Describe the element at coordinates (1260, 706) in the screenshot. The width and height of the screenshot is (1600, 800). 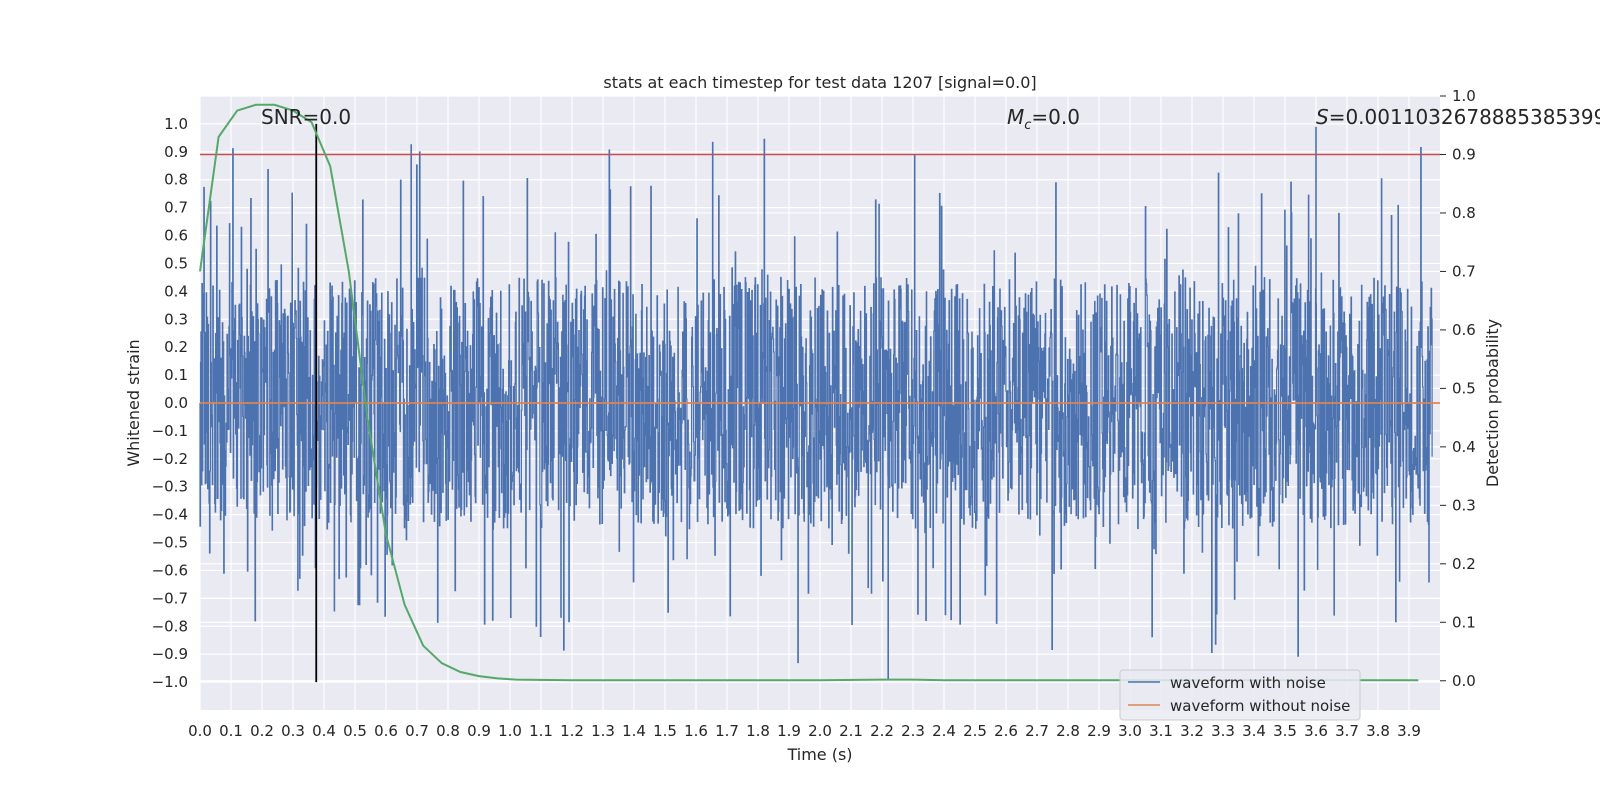
I see `legend-label-clean: waveform without noise` at that location.